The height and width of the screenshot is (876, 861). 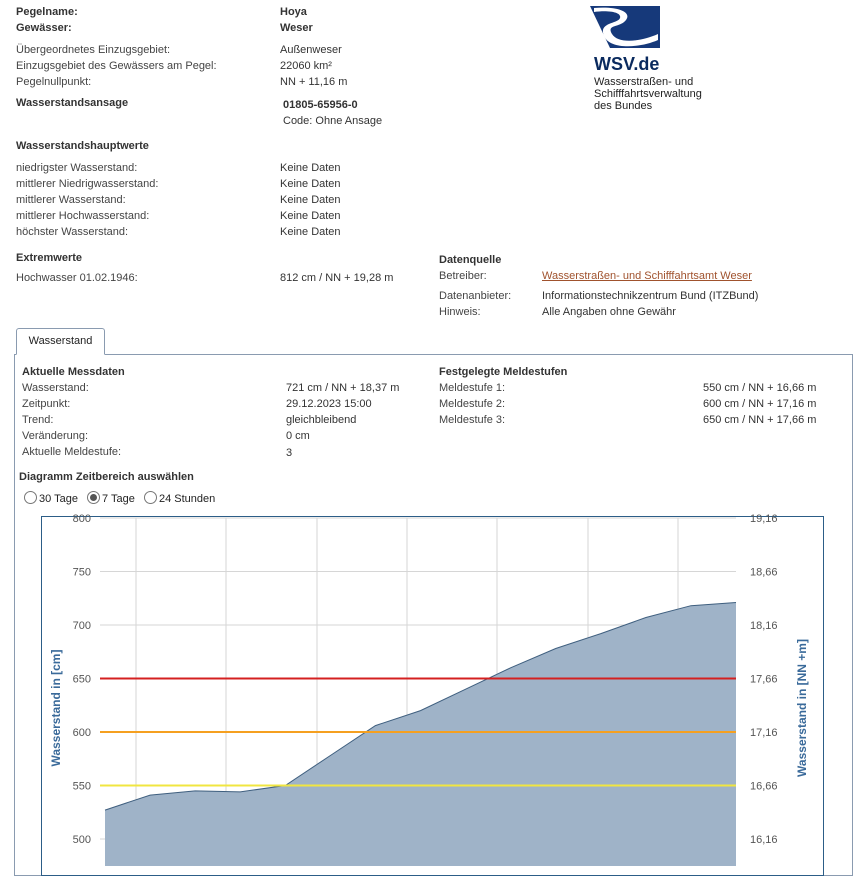 What do you see at coordinates (82, 146) in the screenshot?
I see `hauptwerte-heading: Wasserstandshauptwerte` at bounding box center [82, 146].